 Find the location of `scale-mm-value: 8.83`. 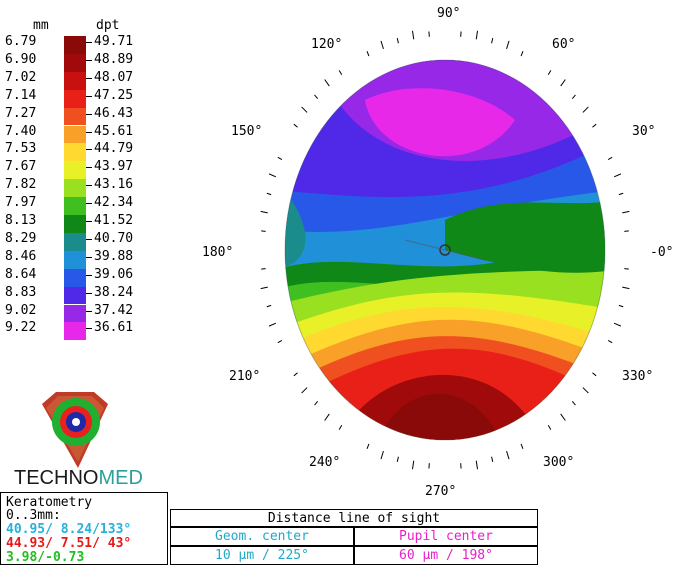

scale-mm-value: 8.83 is located at coordinates (21, 292).